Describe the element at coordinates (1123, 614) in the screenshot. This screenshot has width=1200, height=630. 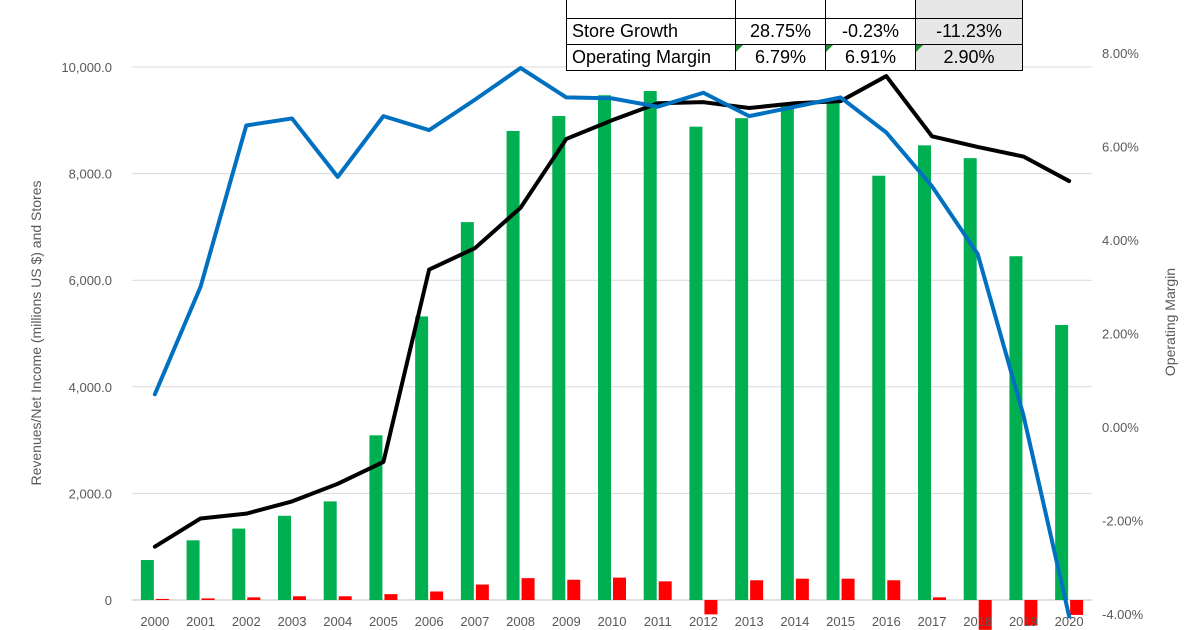
I see `y2-tick-label: -4.00%` at that location.